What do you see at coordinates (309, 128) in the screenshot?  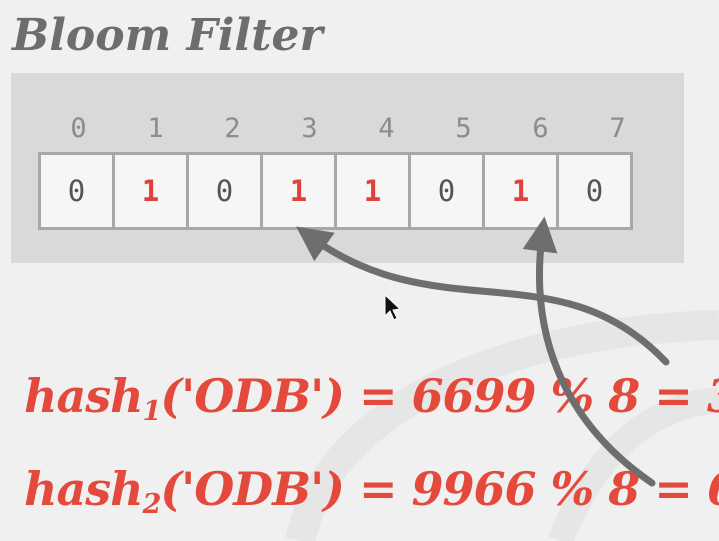 I see `index-label: 3` at bounding box center [309, 128].